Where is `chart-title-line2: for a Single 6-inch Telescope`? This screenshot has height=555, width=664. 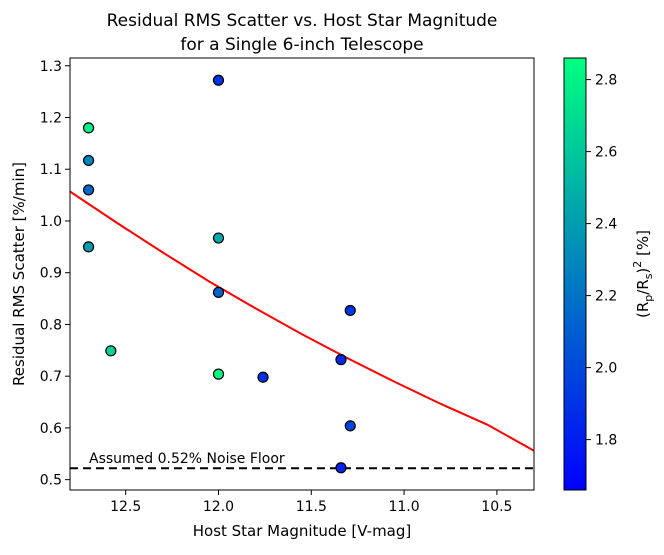 chart-title-line2: for a Single 6-inch Telescope is located at coordinates (301, 45).